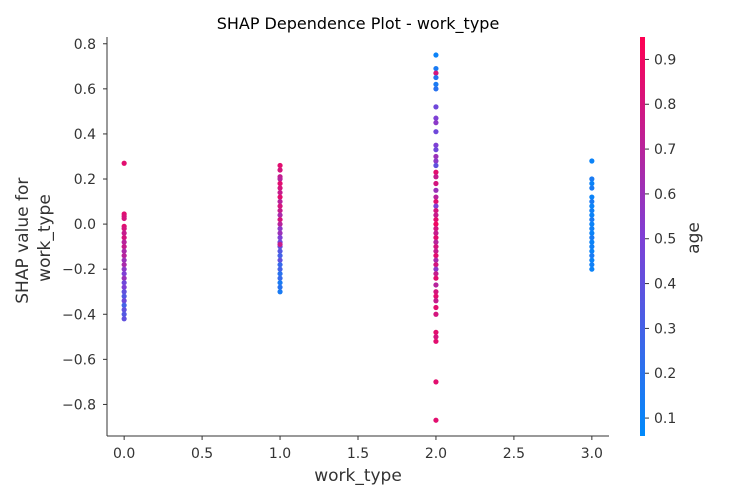 The height and width of the screenshot is (500, 750). I want to click on colorbar-label: age, so click(694, 238).